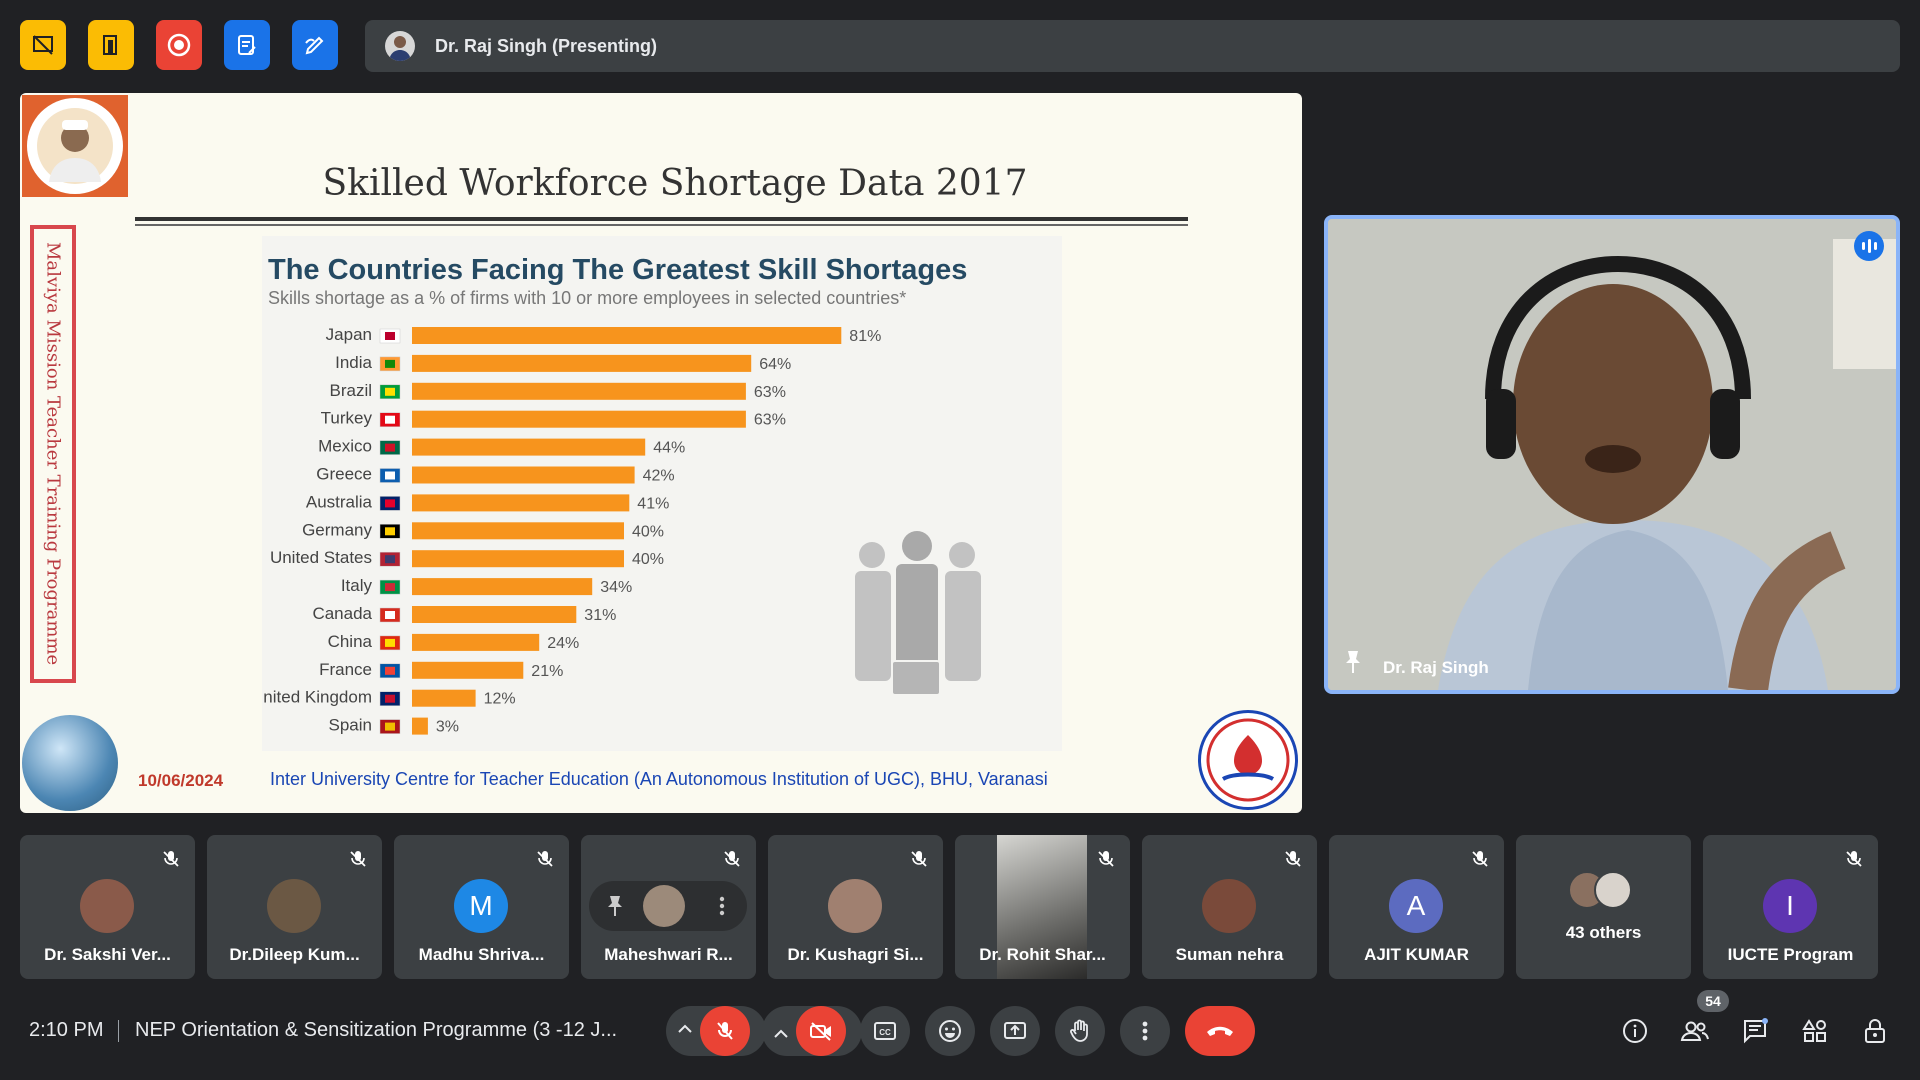  Describe the element at coordinates (43, 45) in the screenshot. I see `whiteboard-off-icon` at that location.